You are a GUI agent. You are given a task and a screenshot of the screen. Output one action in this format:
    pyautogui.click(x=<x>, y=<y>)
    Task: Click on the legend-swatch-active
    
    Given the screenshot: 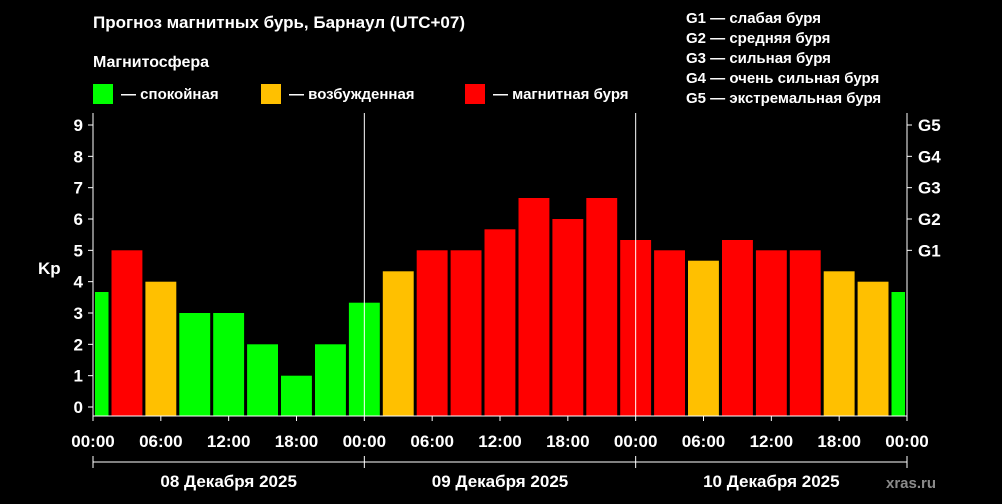 What is the action you would take?
    pyautogui.click(x=271, y=94)
    